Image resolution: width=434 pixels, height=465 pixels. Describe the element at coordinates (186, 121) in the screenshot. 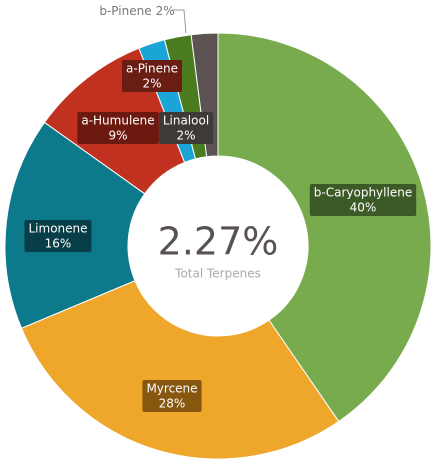

I see `label-name: Linalool` at that location.